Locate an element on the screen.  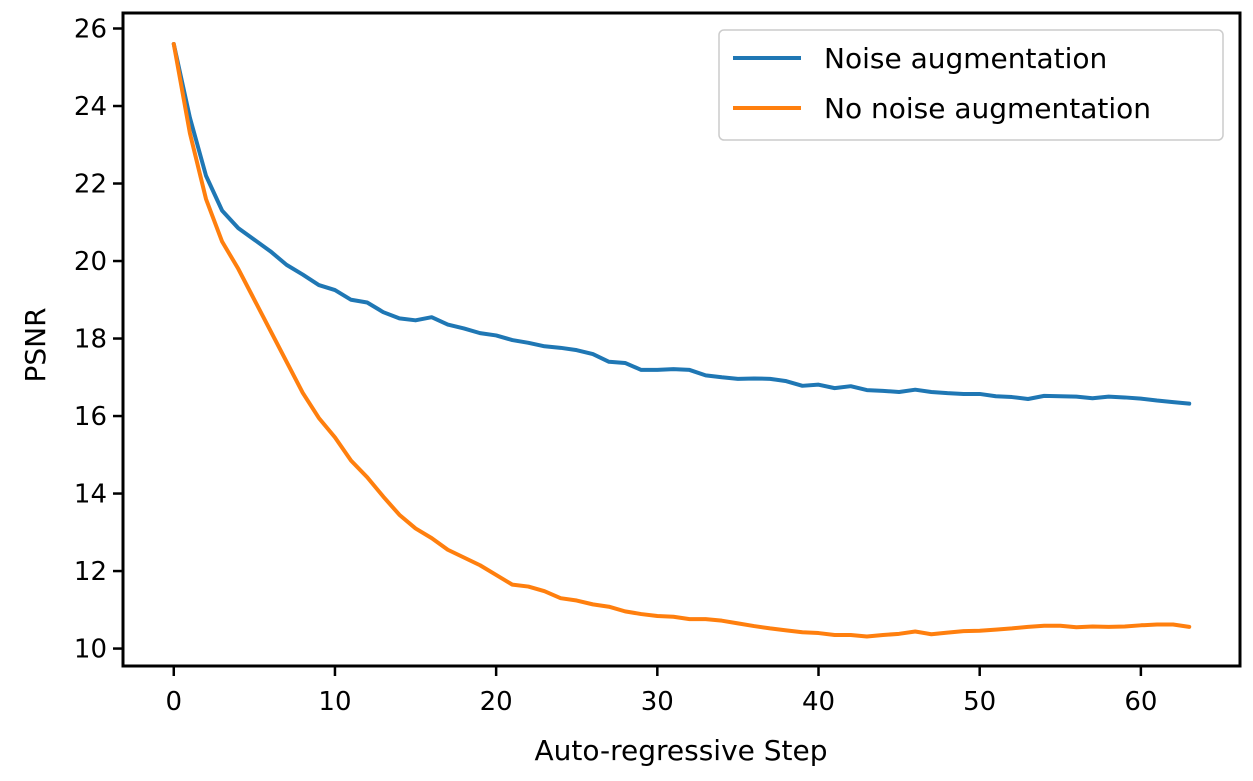
x-tick-label: 10 is located at coordinates (334, 702).